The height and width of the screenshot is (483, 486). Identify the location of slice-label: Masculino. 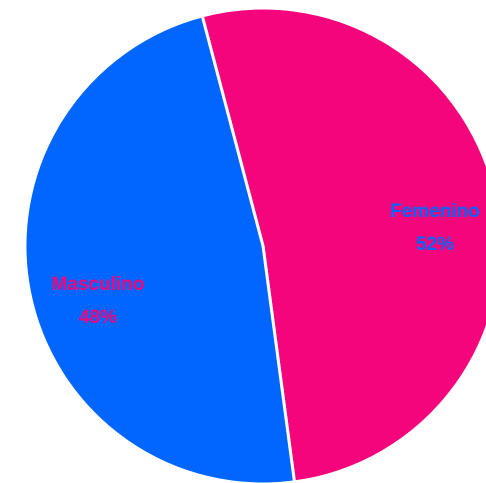
(98, 284).